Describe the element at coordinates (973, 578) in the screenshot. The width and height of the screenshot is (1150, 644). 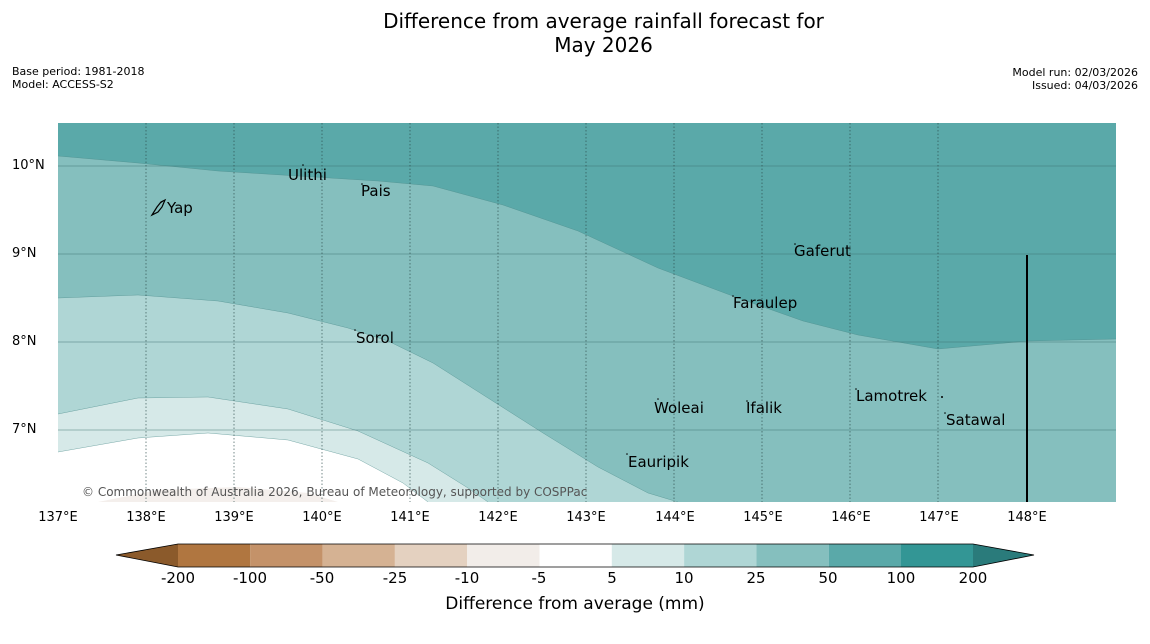
I see `colorbar-tick: 200` at that location.